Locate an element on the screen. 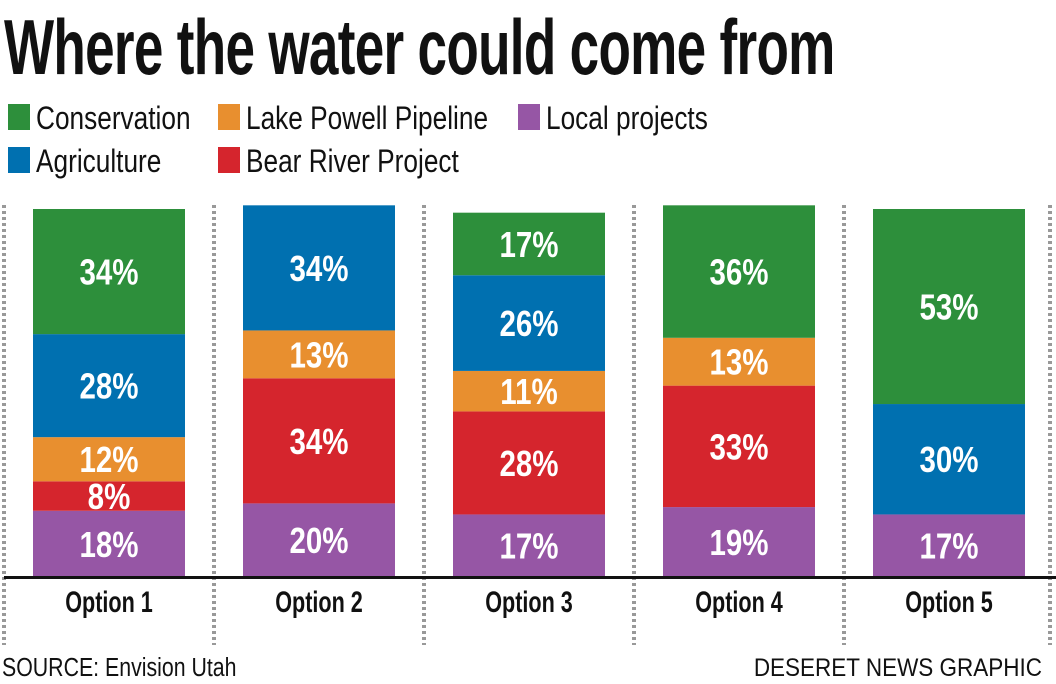 The image size is (1056, 684). data-label: 12% is located at coordinates (108, 459).